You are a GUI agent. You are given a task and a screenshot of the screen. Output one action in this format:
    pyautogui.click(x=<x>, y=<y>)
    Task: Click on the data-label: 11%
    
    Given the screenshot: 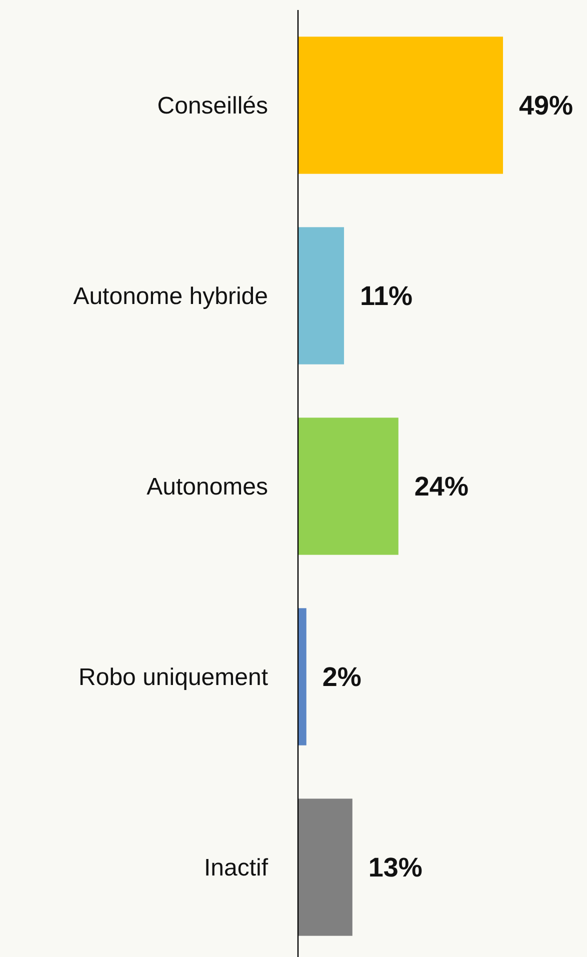 What is the action you would take?
    pyautogui.click(x=386, y=296)
    